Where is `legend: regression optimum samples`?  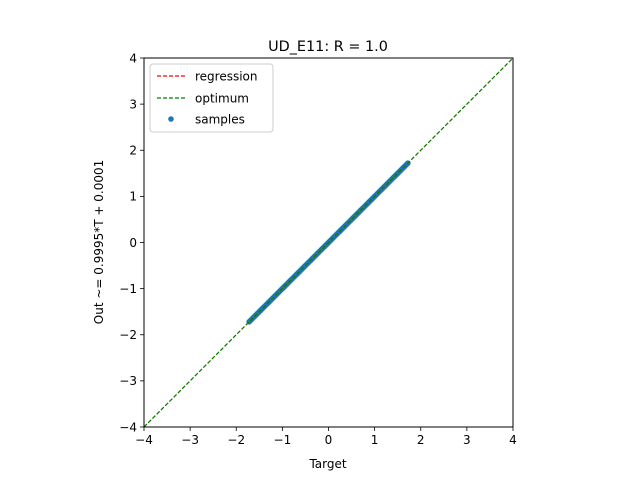 legend: regression optimum samples is located at coordinates (211, 98).